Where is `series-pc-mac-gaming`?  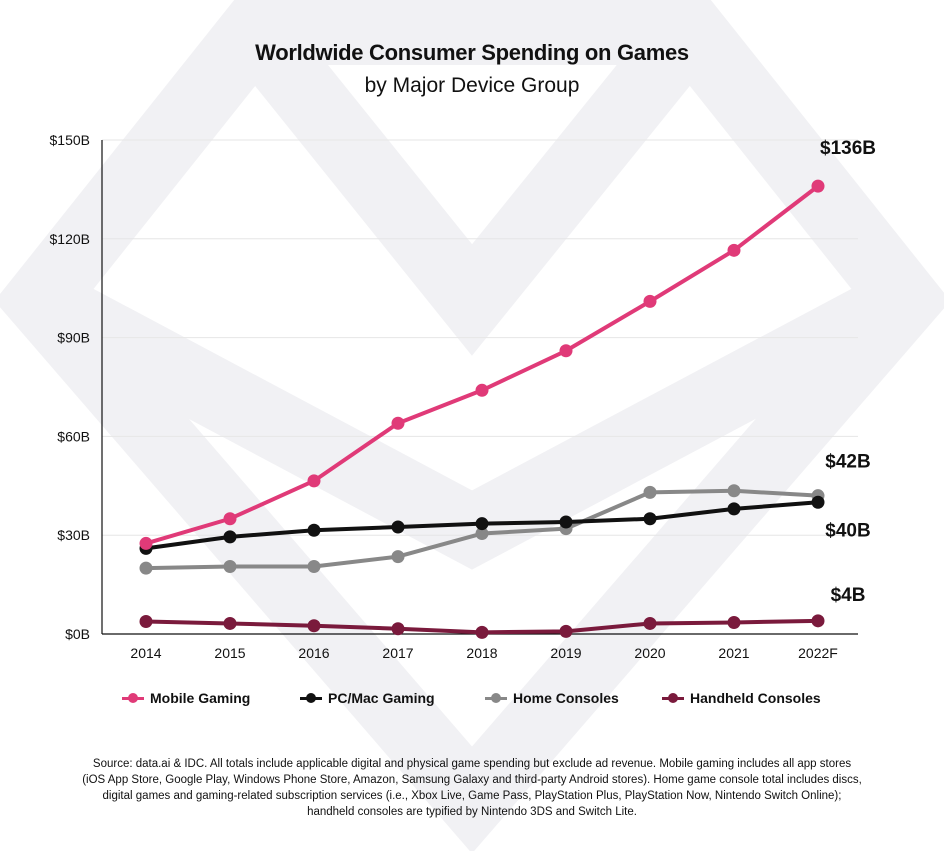
series-pc-mac-gaming is located at coordinates (482, 525).